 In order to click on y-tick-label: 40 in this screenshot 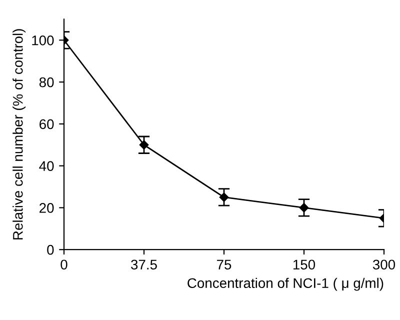, I will do `click(46, 166)`.